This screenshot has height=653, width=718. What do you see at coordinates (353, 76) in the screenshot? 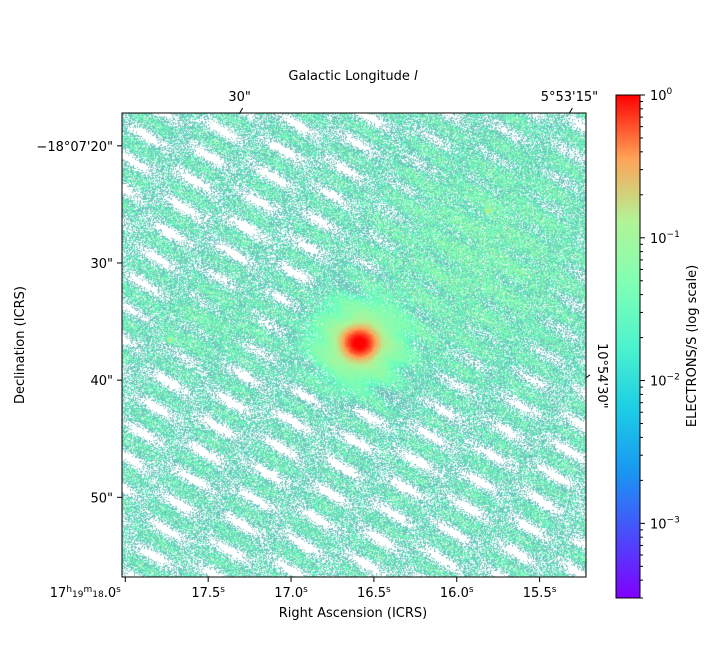
I see `top-axis-title: Galactic Longitude l` at bounding box center [353, 76].